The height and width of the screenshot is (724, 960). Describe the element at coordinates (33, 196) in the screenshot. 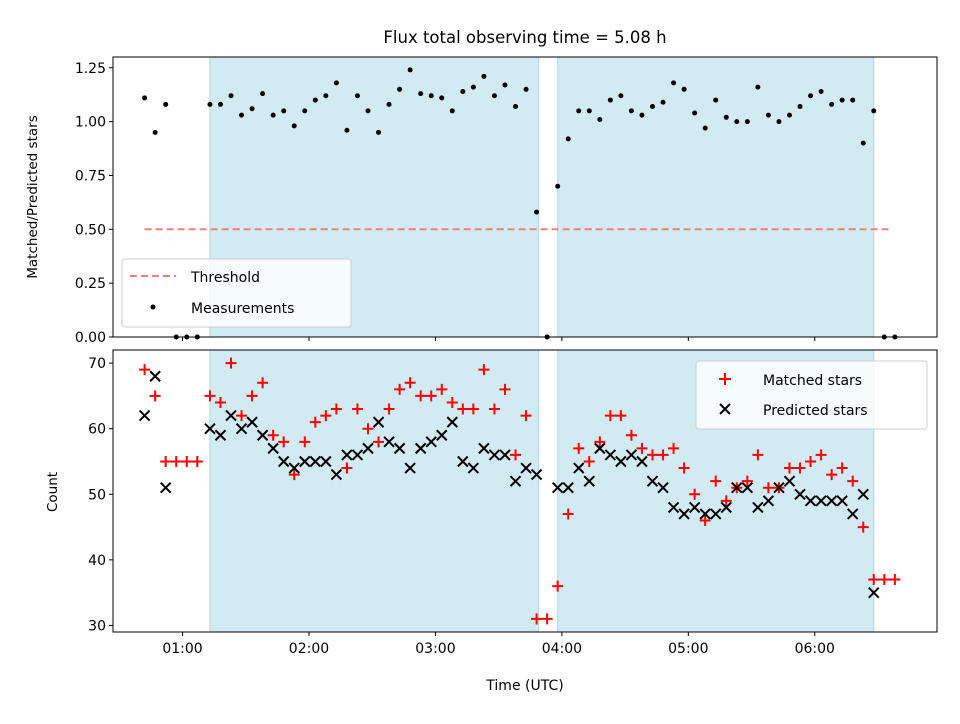

I see `ratio-y-axis-label: Matched/Predicted stars` at that location.